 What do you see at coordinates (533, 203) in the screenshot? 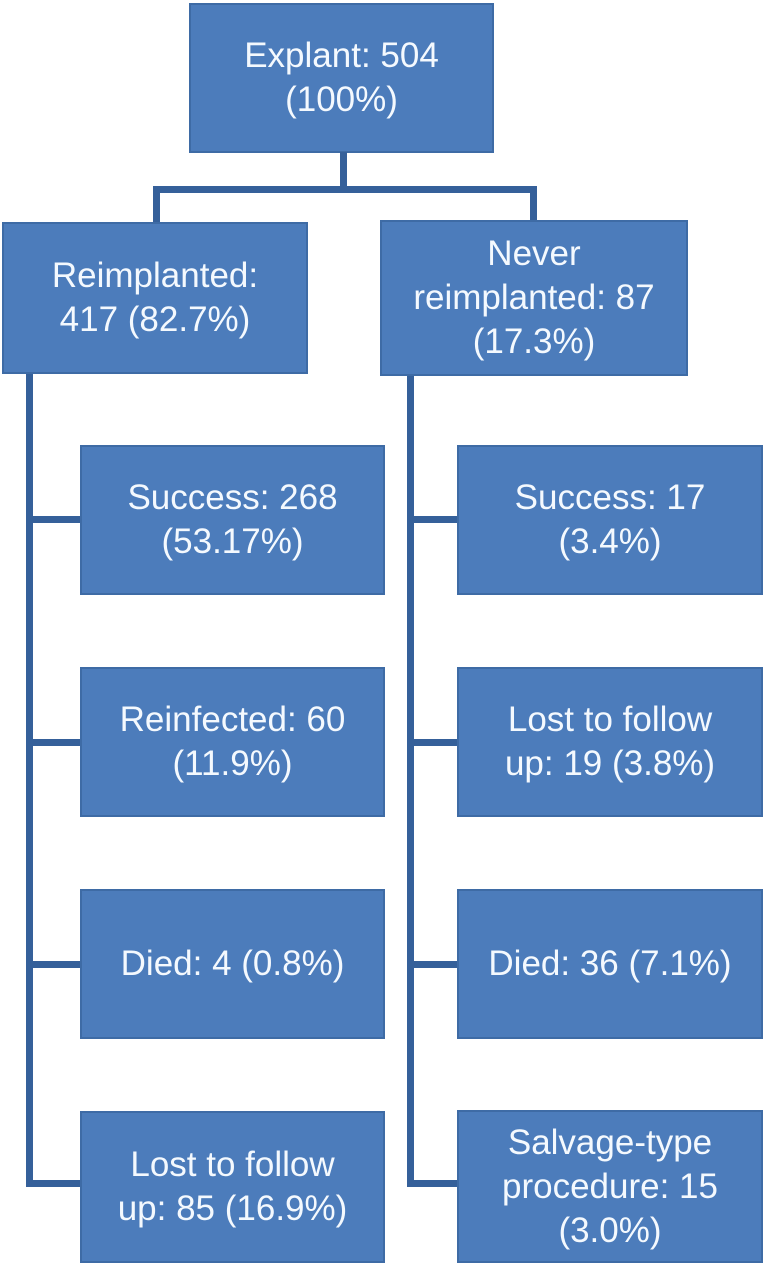
I see `connector-branch-right-drop` at bounding box center [533, 203].